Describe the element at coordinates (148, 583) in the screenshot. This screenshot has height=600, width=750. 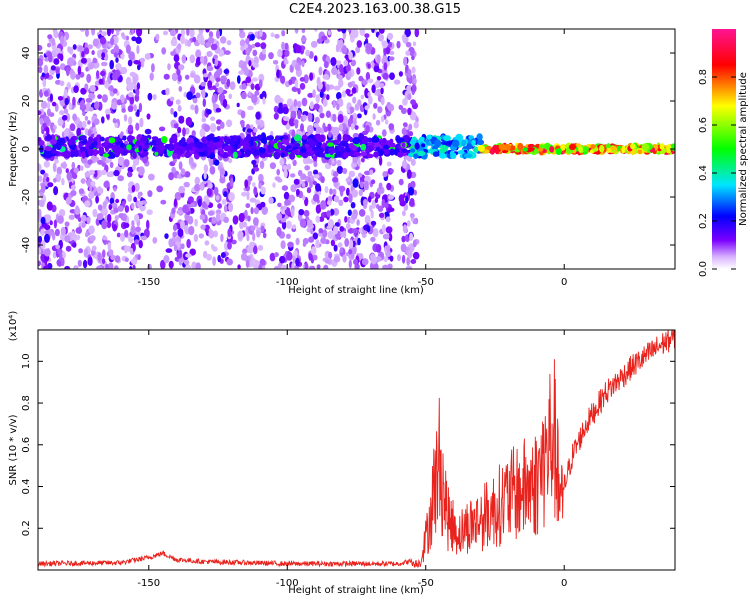
I see `x-tick-label: -150` at that location.